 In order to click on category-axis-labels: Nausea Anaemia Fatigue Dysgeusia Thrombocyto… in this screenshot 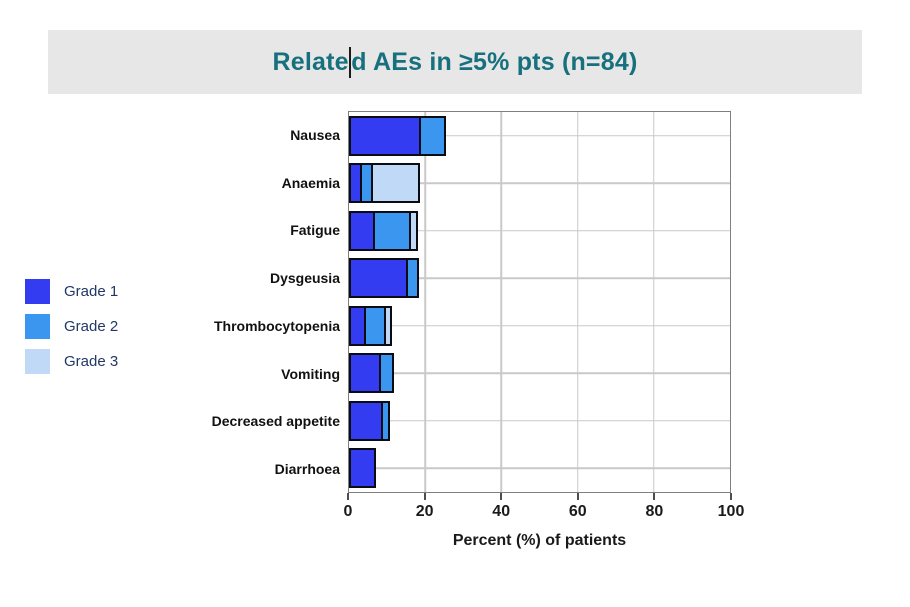, I will do `click(245, 302)`.